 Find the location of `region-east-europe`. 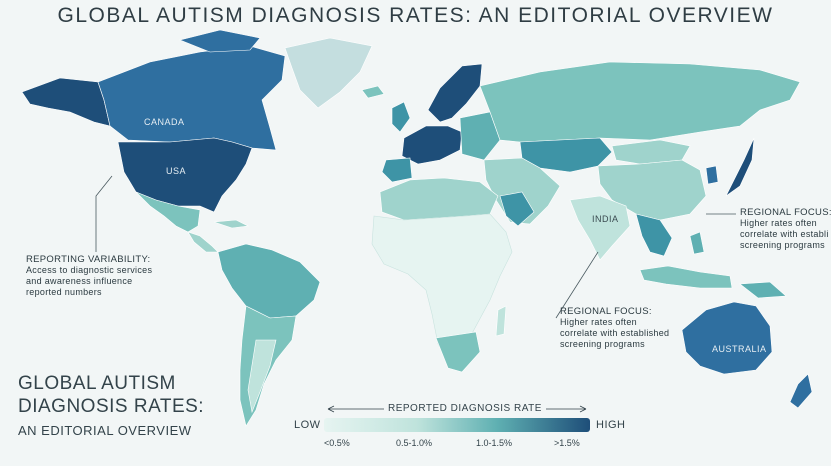

region-east-europe is located at coordinates (480, 136).